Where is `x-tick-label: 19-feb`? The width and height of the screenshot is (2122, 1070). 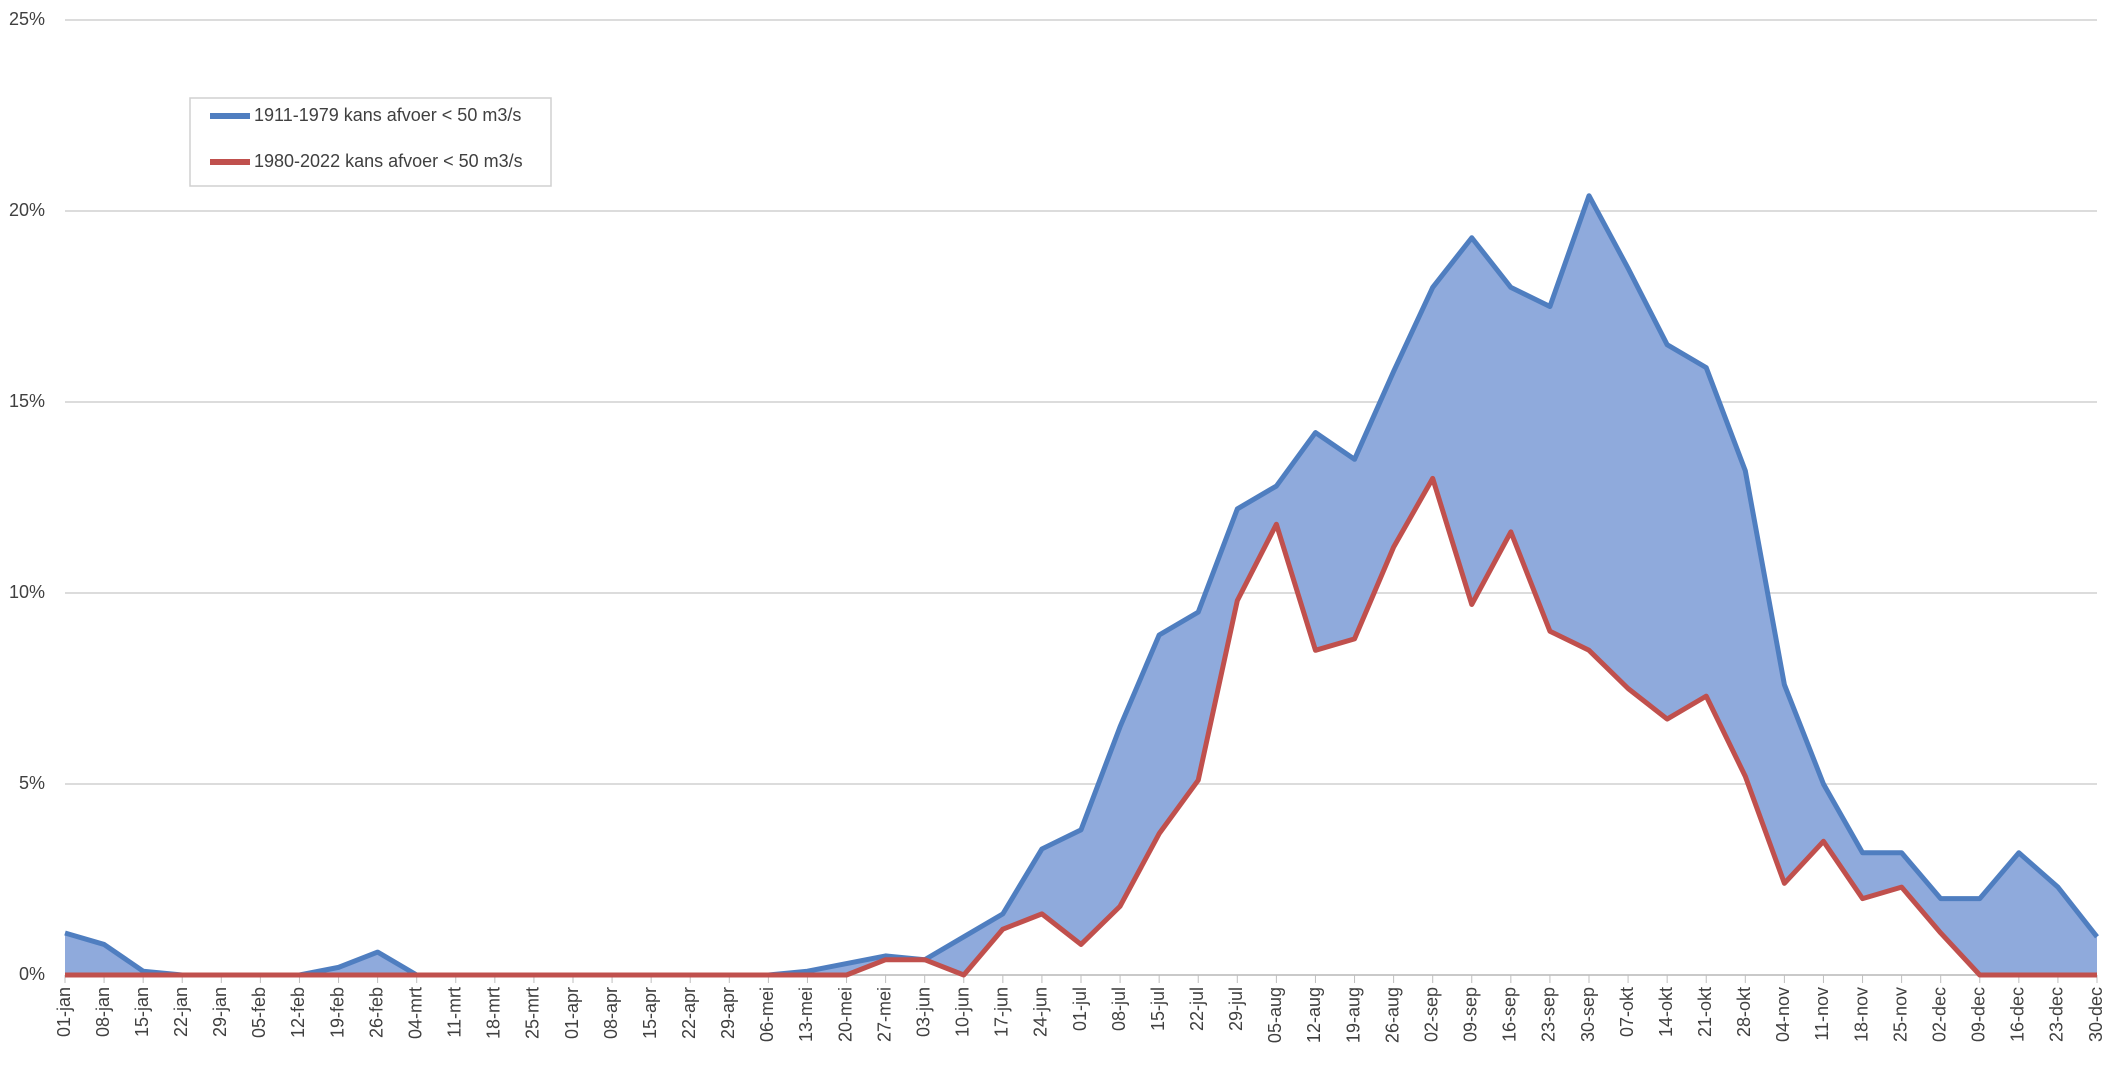 x-tick-label: 19-feb is located at coordinates (337, 1012).